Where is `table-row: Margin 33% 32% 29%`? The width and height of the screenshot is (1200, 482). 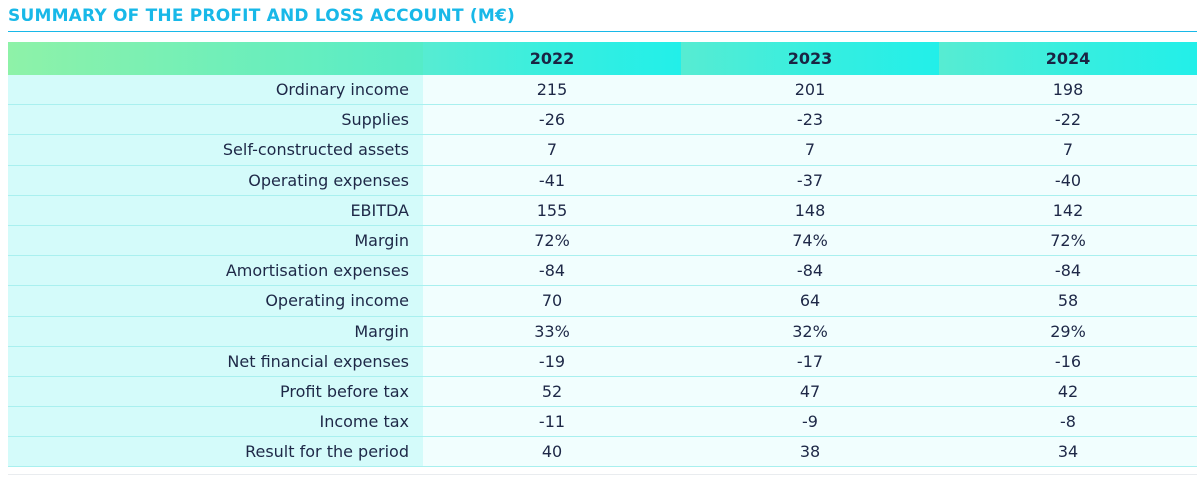 table-row: Margin 33% 32% 29% is located at coordinates (602, 331).